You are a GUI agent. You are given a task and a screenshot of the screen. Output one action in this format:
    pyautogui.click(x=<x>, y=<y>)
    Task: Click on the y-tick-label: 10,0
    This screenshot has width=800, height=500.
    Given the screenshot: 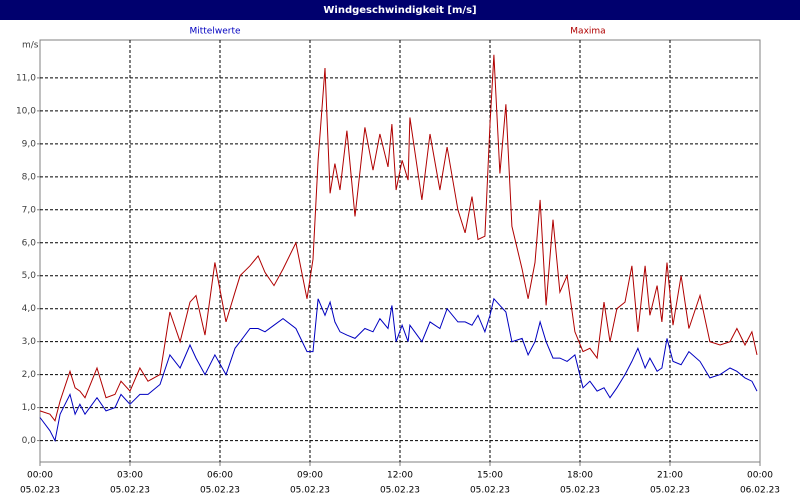 What is the action you would take?
    pyautogui.click(x=26, y=111)
    